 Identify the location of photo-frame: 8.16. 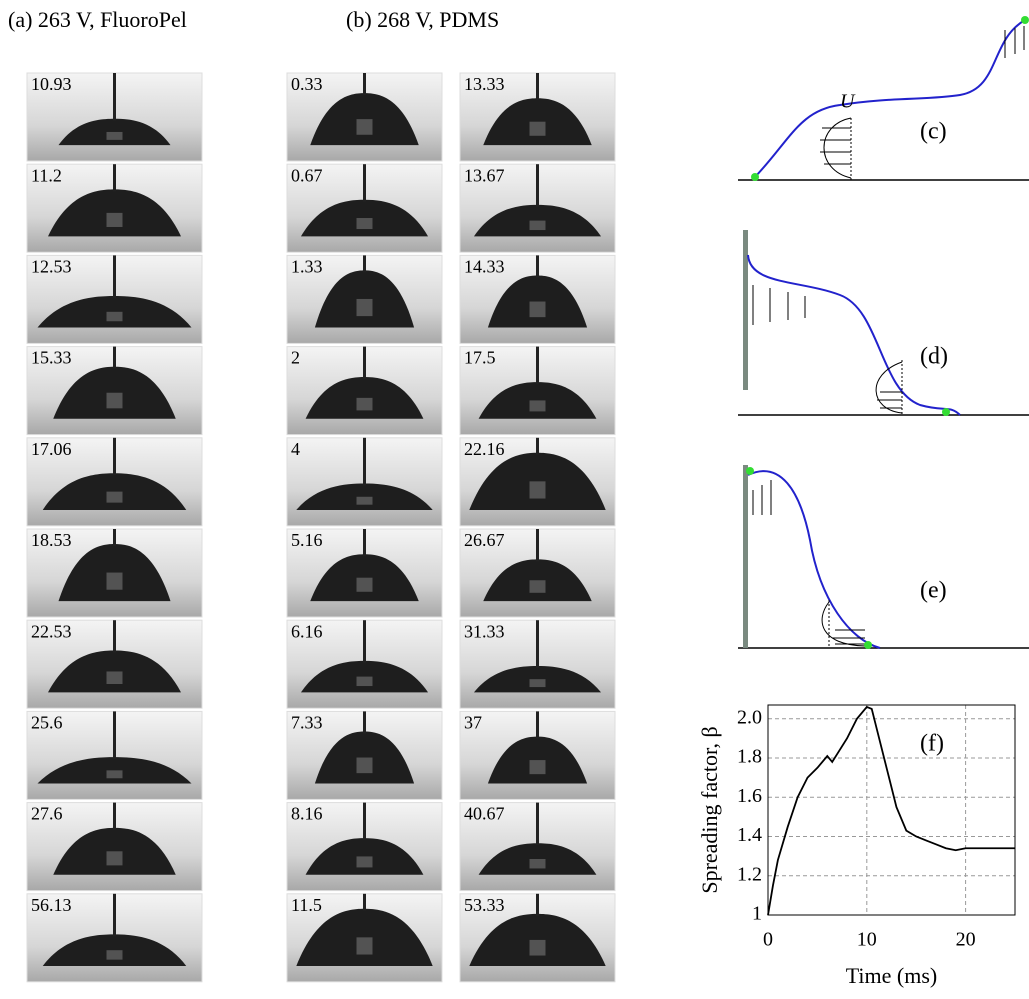
(364, 847).